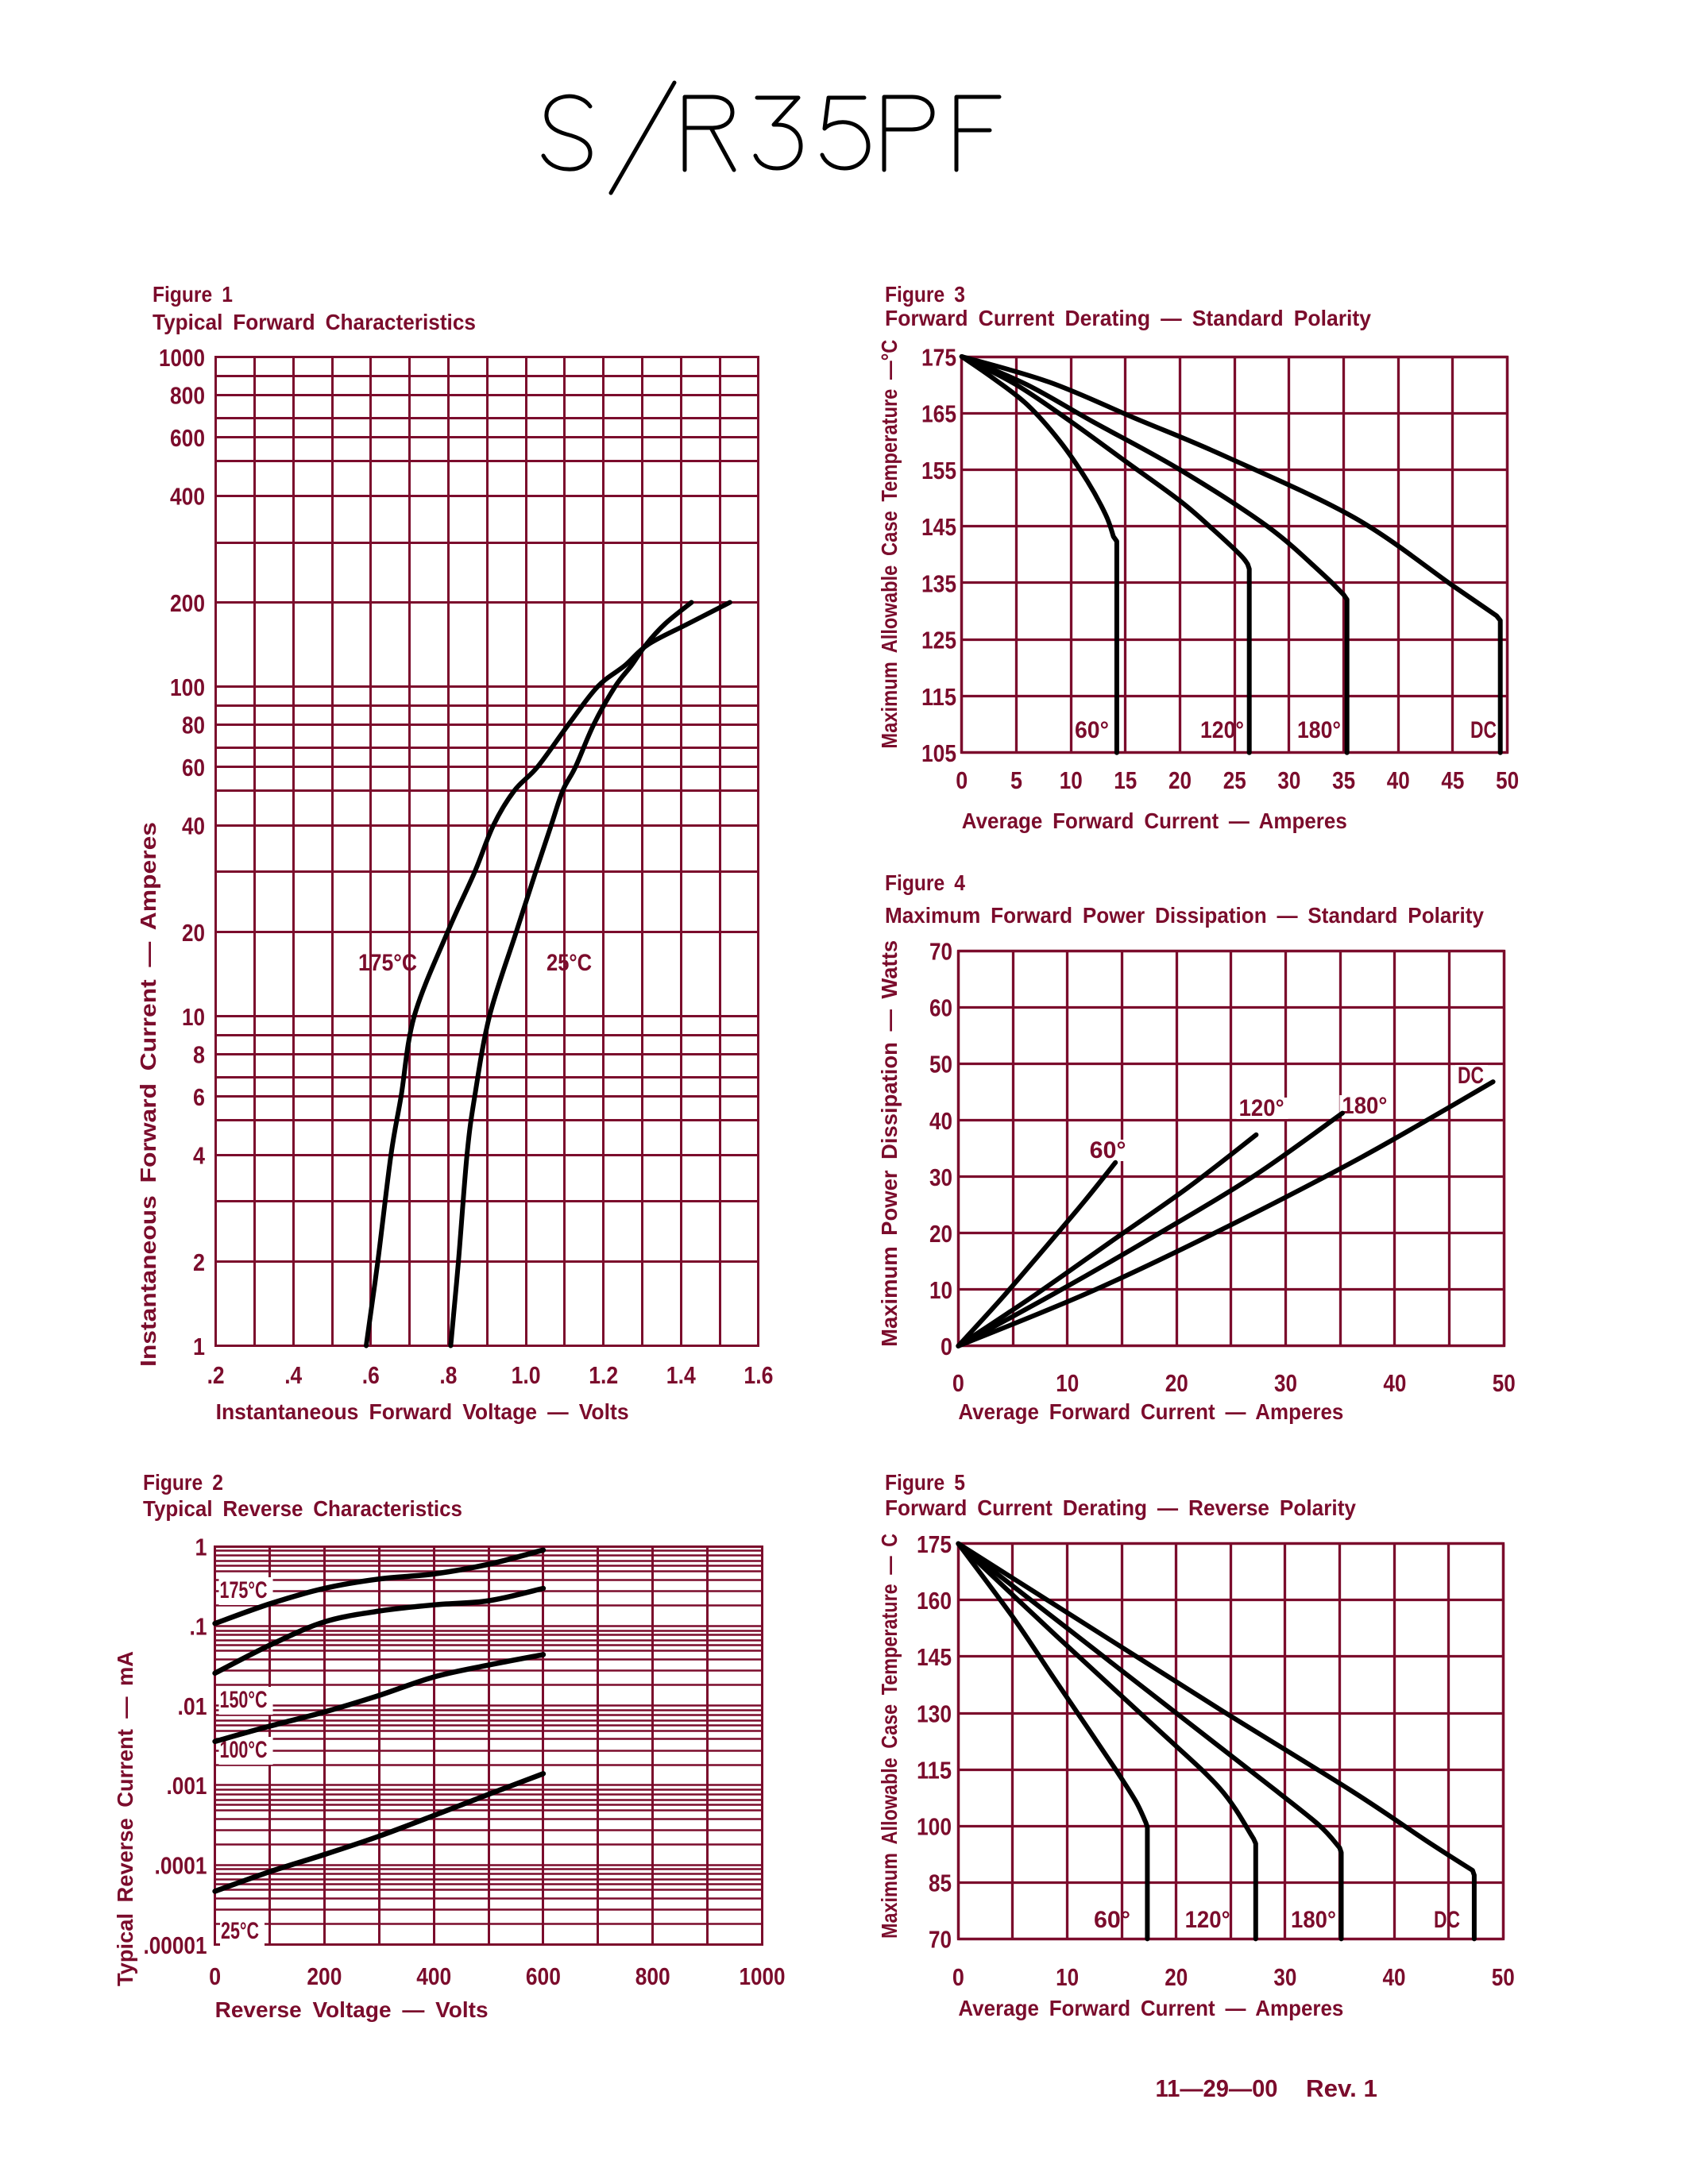  What do you see at coordinates (1126, 780) in the screenshot?
I see `svg-text: 15` at bounding box center [1126, 780].